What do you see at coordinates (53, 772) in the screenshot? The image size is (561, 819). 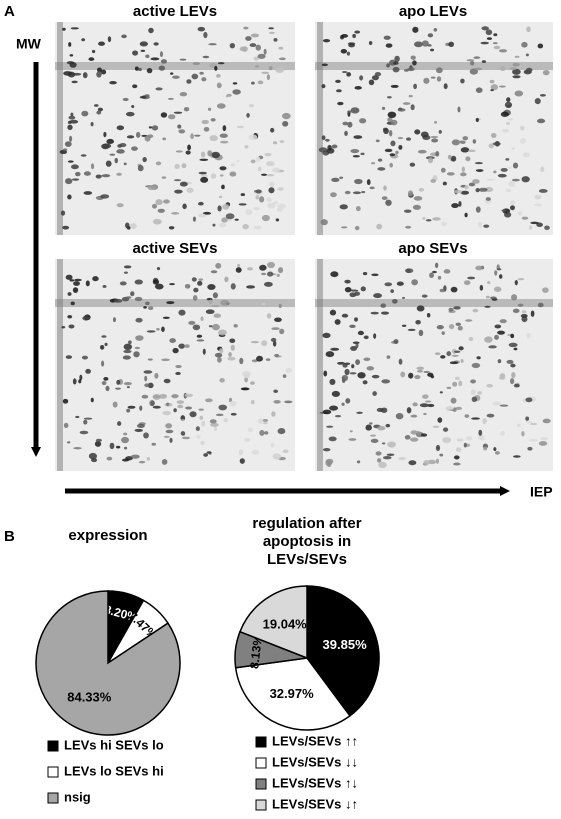 I see `legend-swatch` at bounding box center [53, 772].